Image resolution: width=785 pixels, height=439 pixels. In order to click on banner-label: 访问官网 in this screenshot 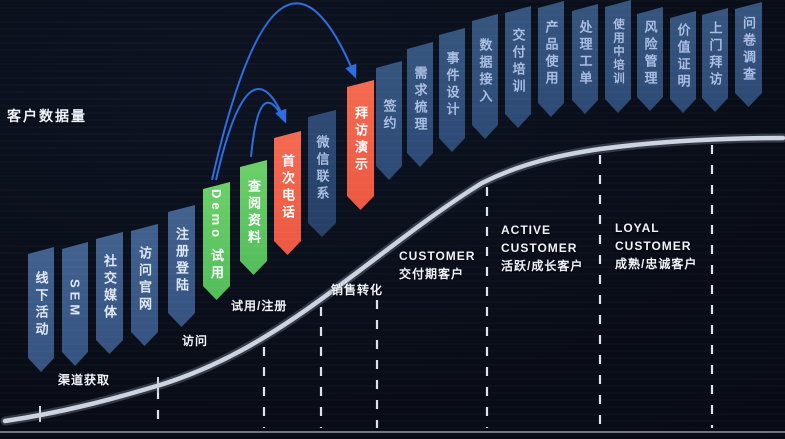, I will do `click(144, 280)`.